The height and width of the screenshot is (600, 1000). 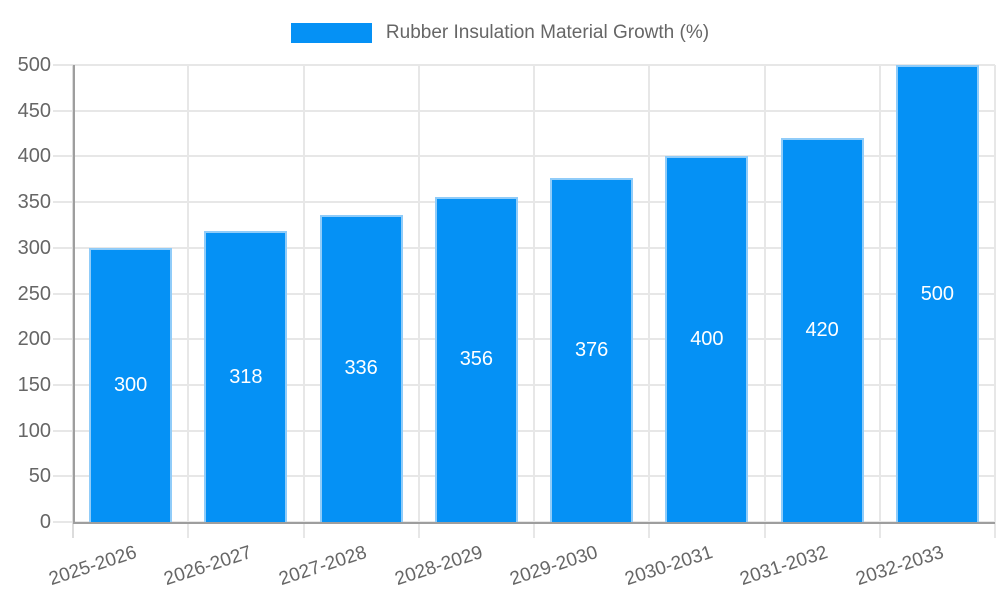 I want to click on y-tick-label: 0, so click(x=45, y=522).